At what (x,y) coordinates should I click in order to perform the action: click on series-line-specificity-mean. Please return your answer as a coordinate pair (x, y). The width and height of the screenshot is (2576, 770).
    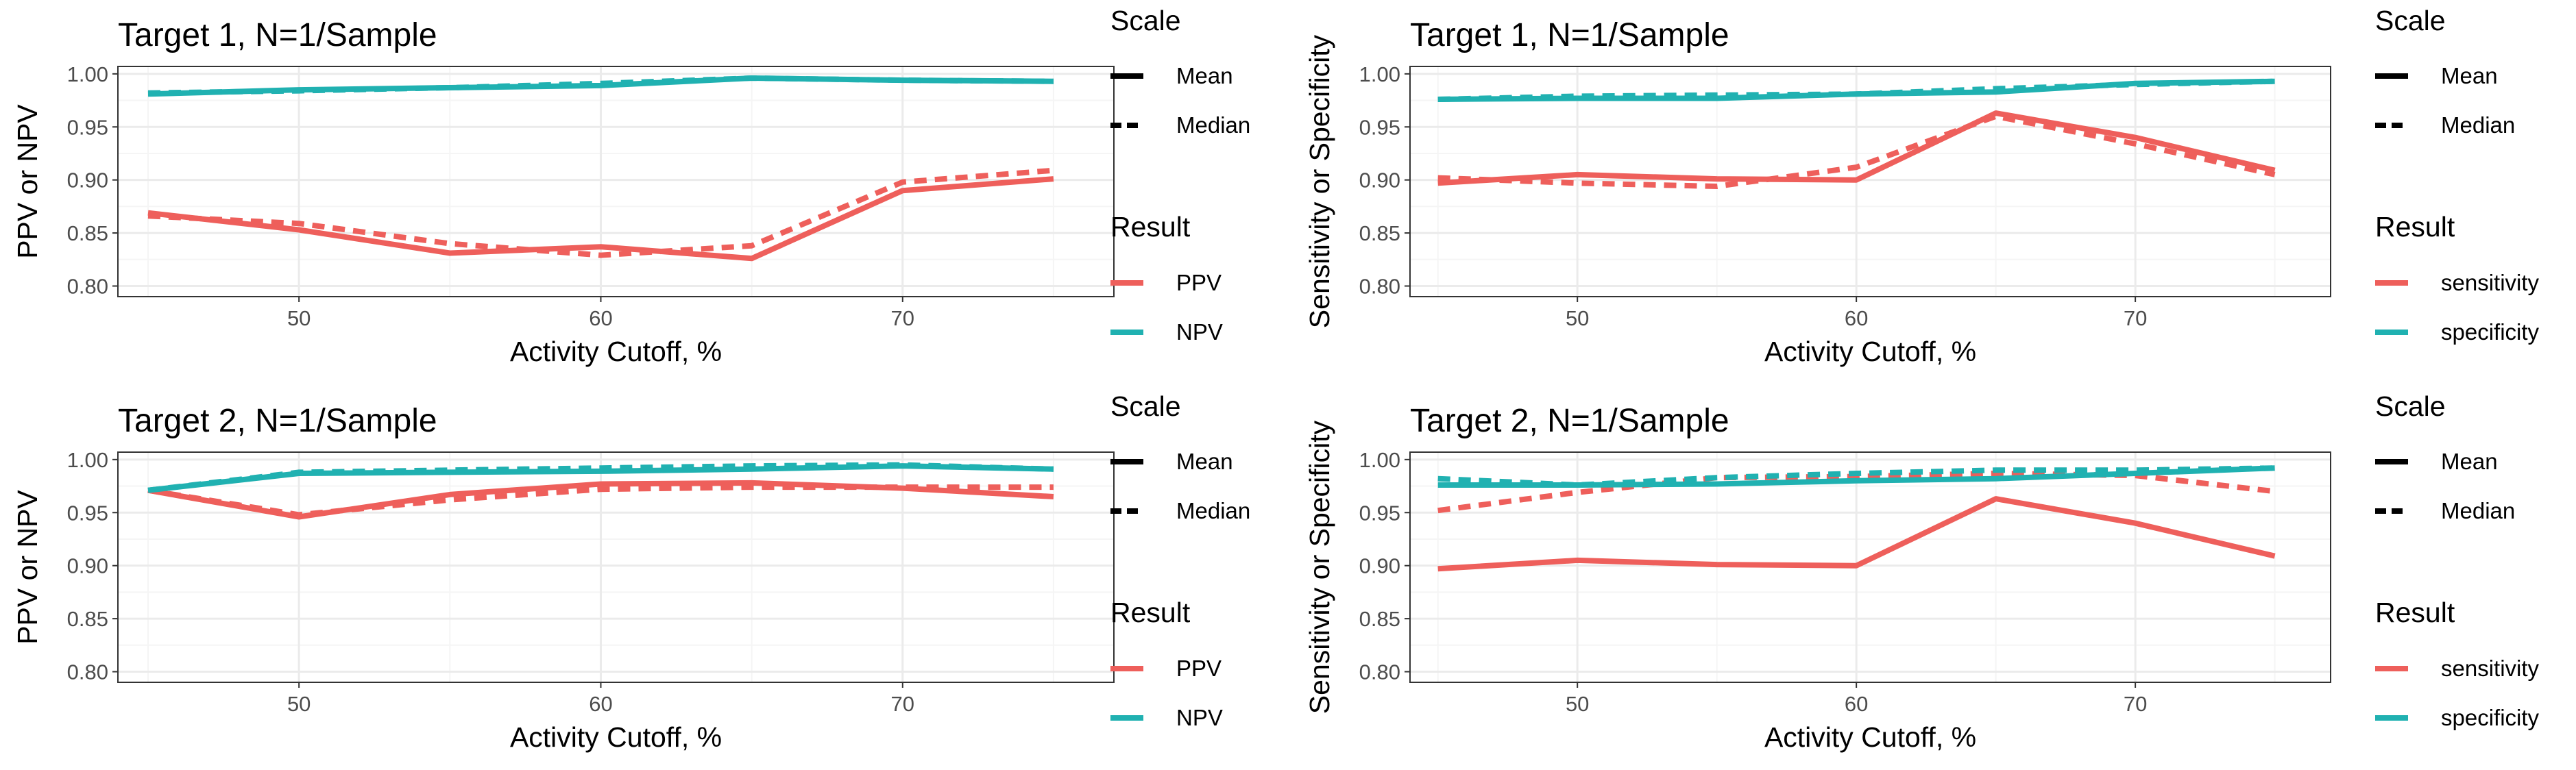
    Looking at the image, I should click on (1856, 476).